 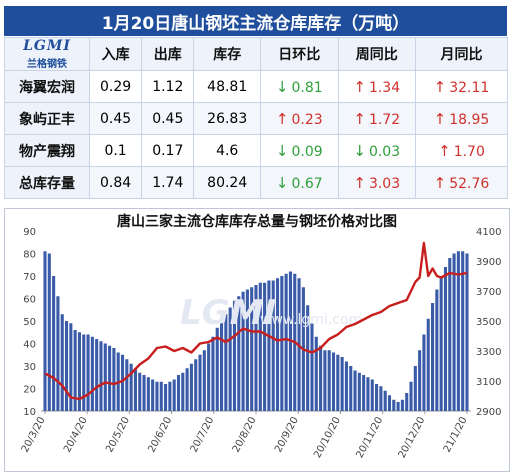 I want to click on change-value: 1.70, so click(x=469, y=151).